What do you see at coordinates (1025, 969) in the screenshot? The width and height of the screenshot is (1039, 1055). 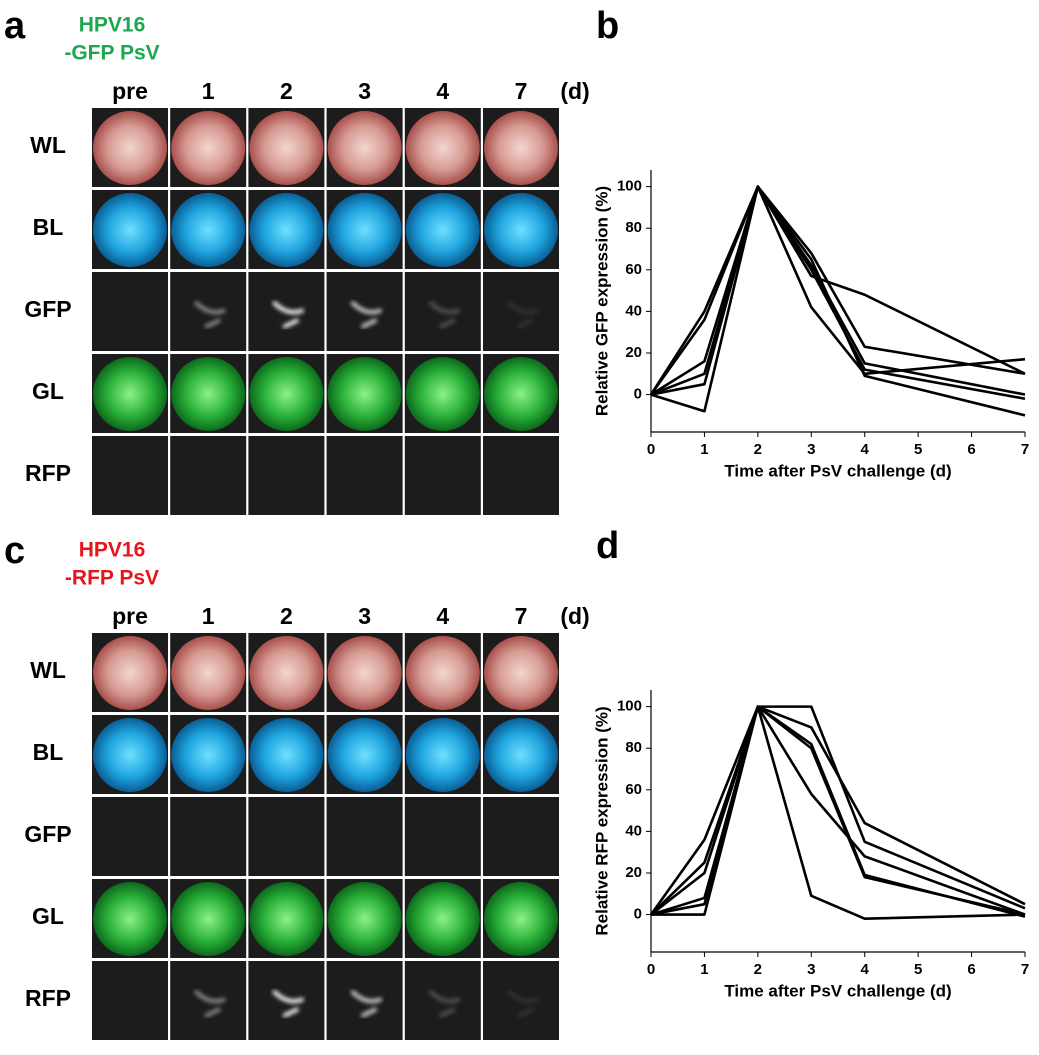 I see `x-tick-label: 7` at bounding box center [1025, 969].